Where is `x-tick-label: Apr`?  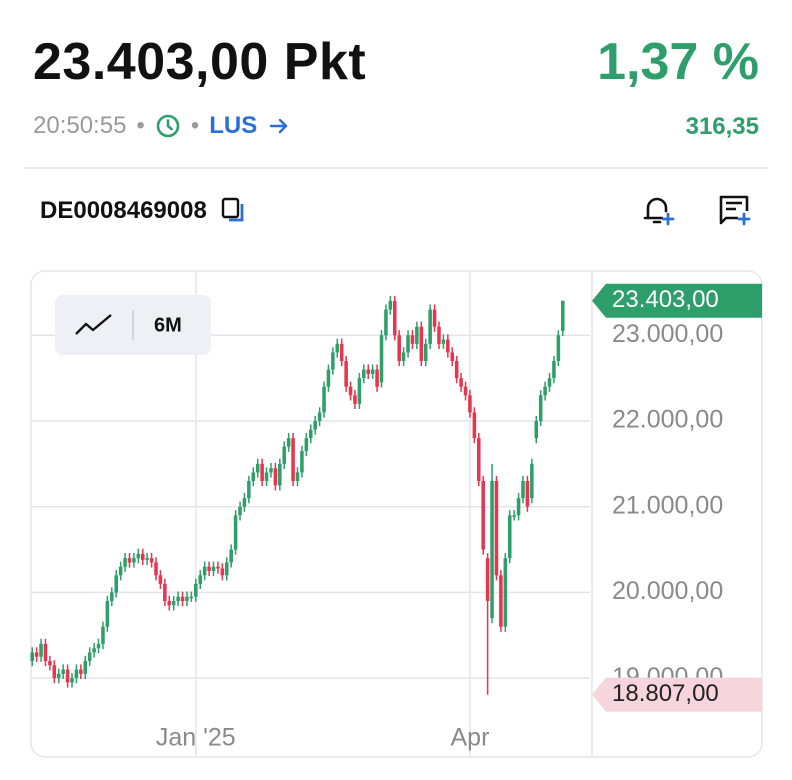
x-tick-label: Apr is located at coordinates (469, 738).